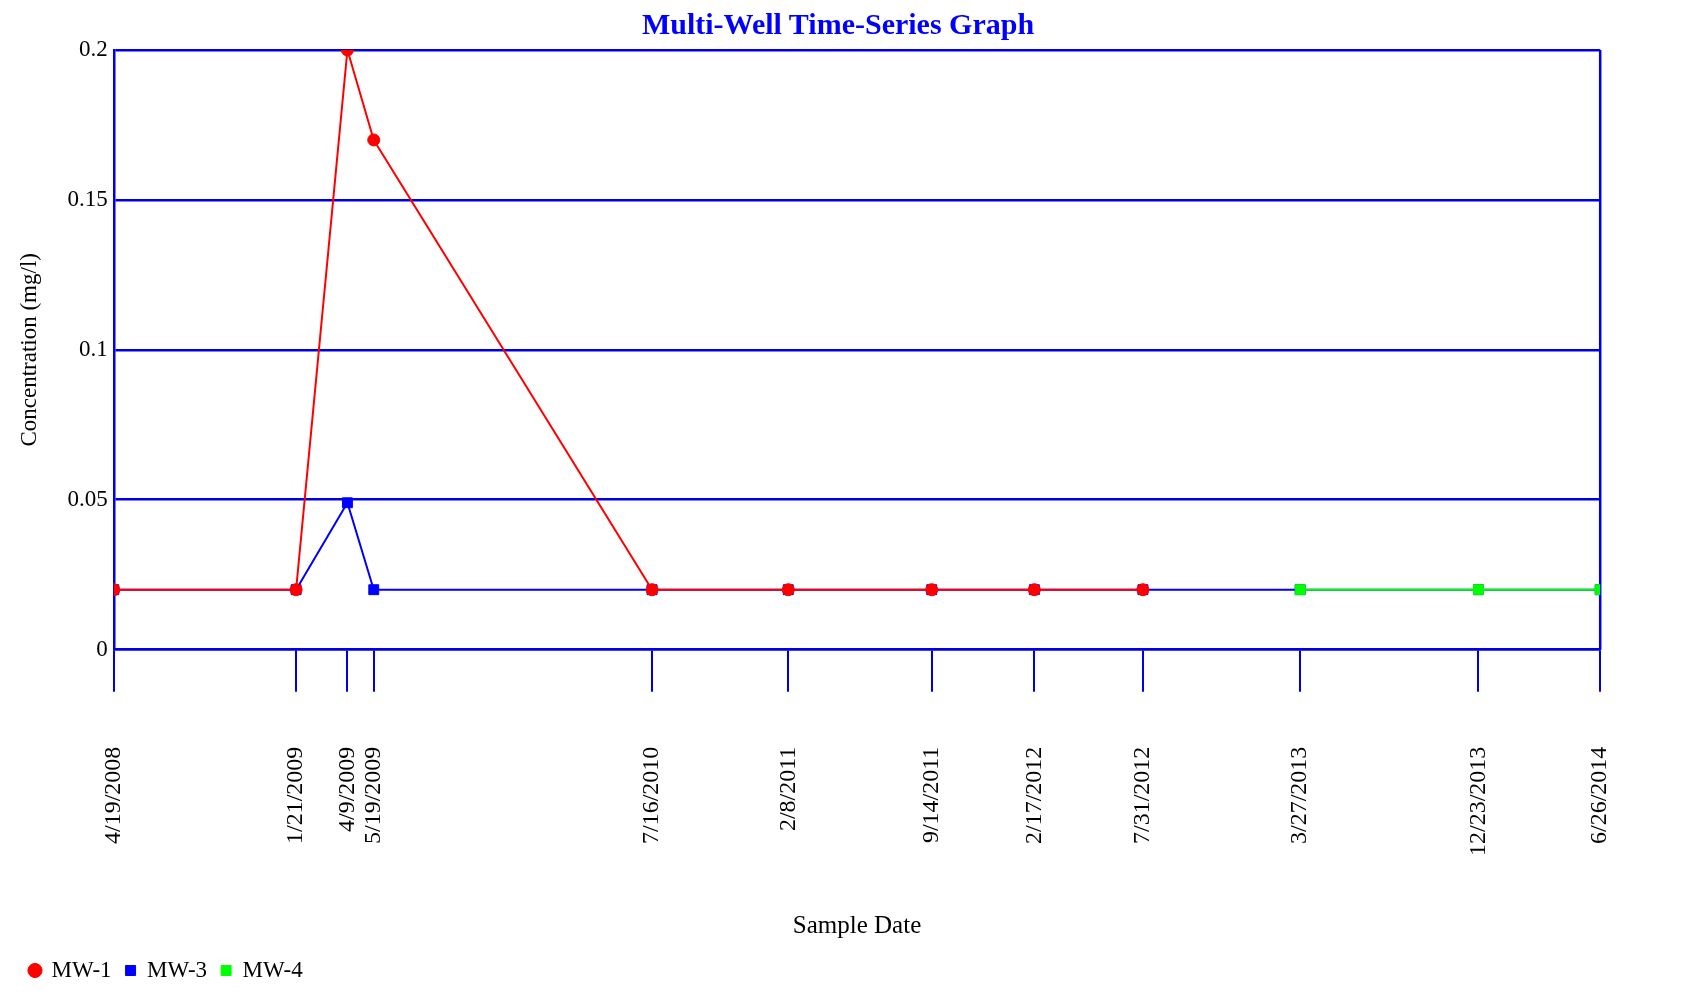 Image resolution: width=1692 pixels, height=1004 pixels. What do you see at coordinates (87, 498) in the screenshot?
I see `y-tick-label: 0.05` at bounding box center [87, 498].